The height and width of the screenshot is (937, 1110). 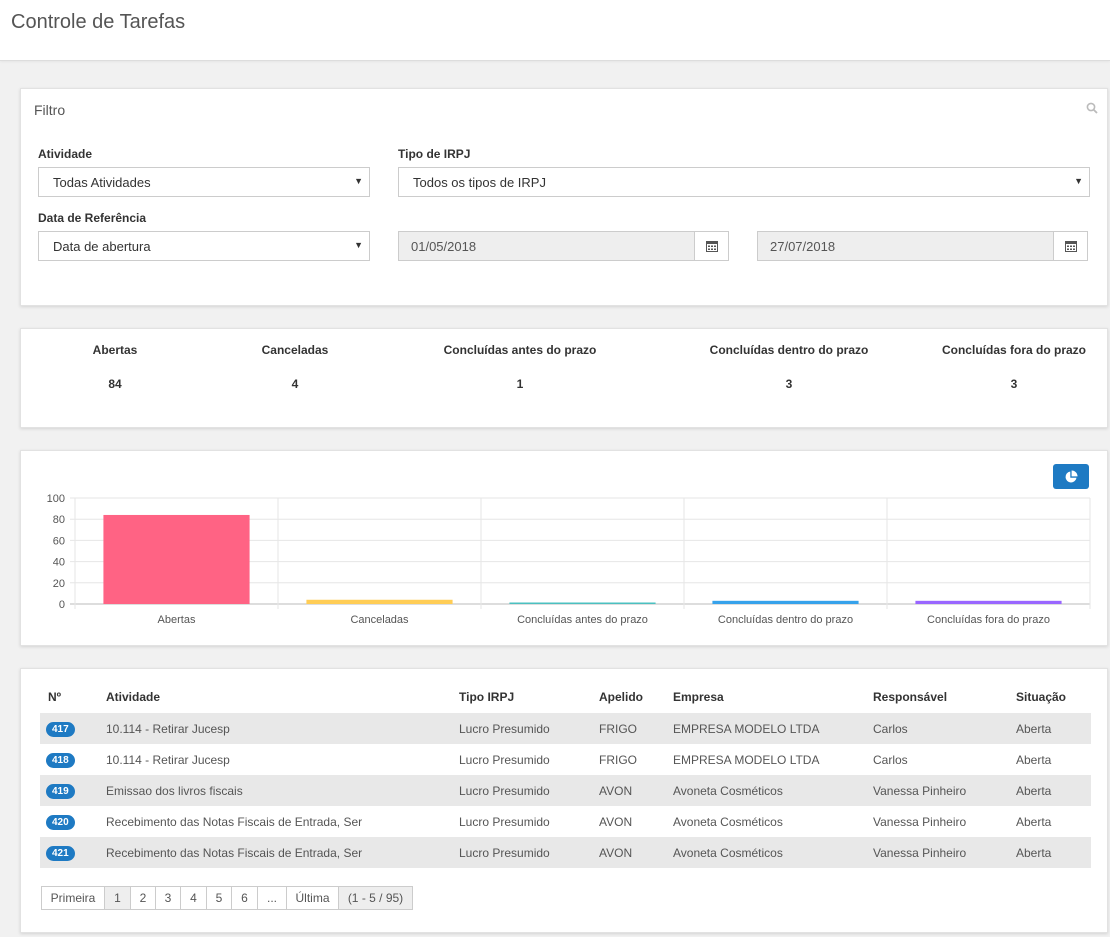 I want to click on calendar-from-button, so click(x=711, y=246).